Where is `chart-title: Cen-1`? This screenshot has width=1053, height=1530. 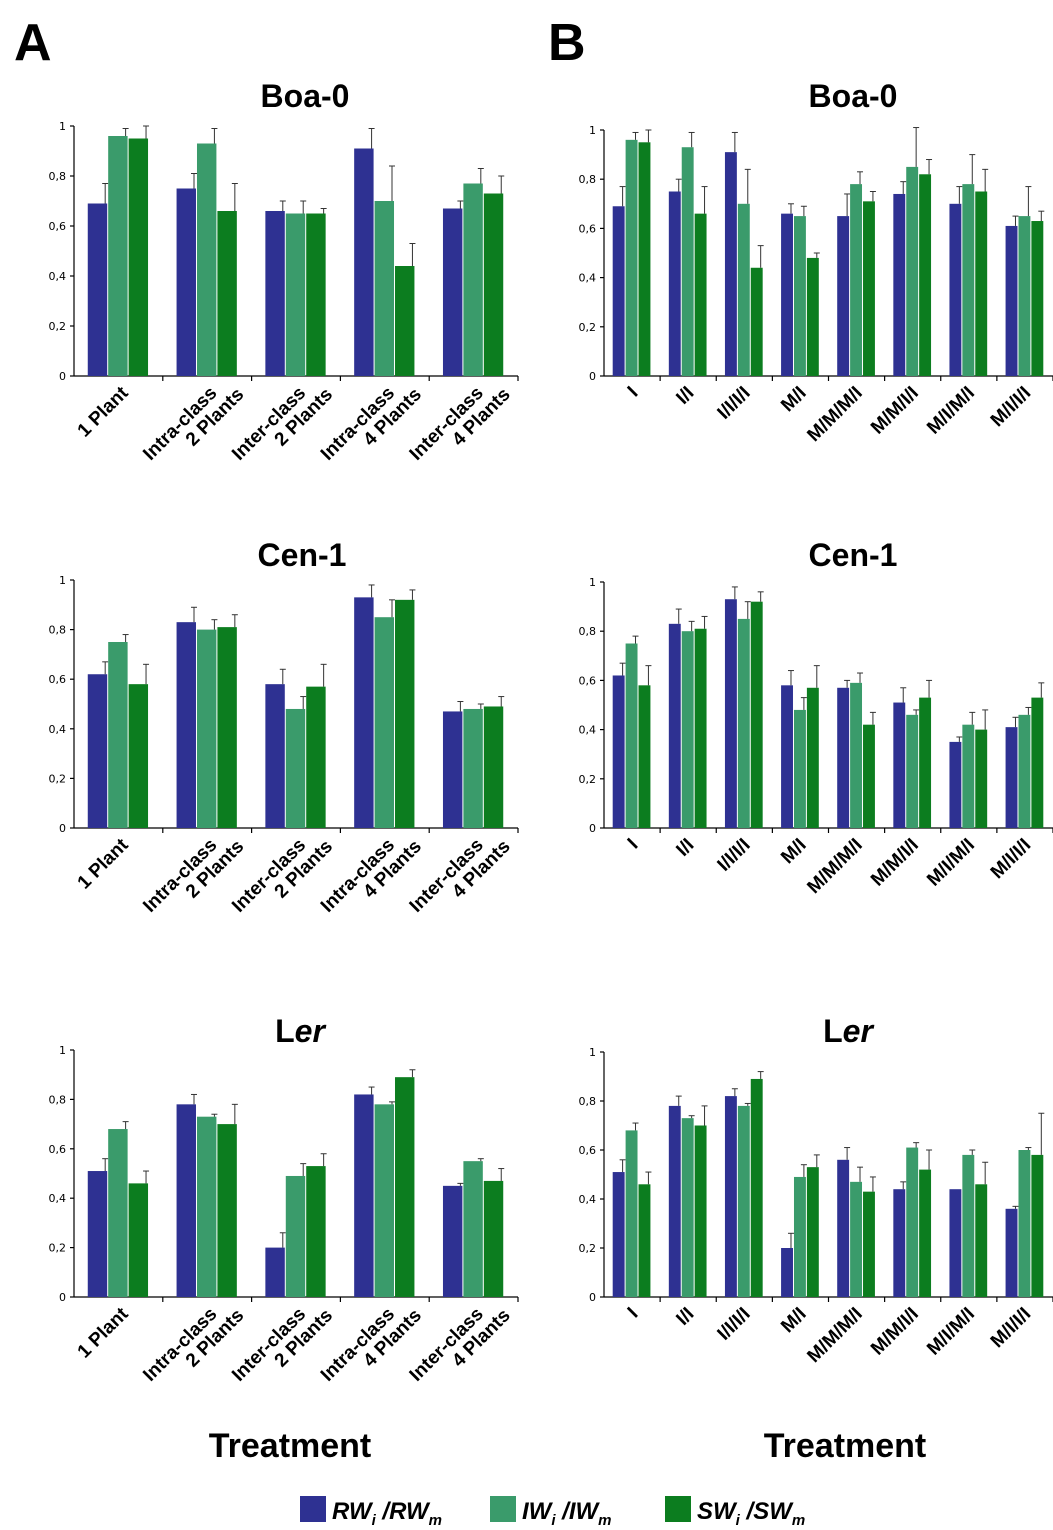
chart-title: Cen-1 is located at coordinates (853, 555).